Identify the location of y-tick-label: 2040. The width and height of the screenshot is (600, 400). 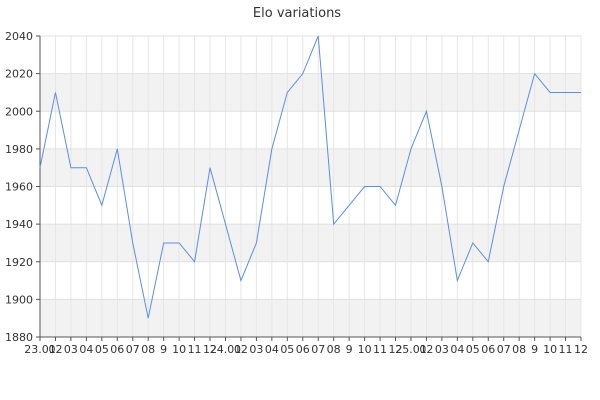
(19, 36).